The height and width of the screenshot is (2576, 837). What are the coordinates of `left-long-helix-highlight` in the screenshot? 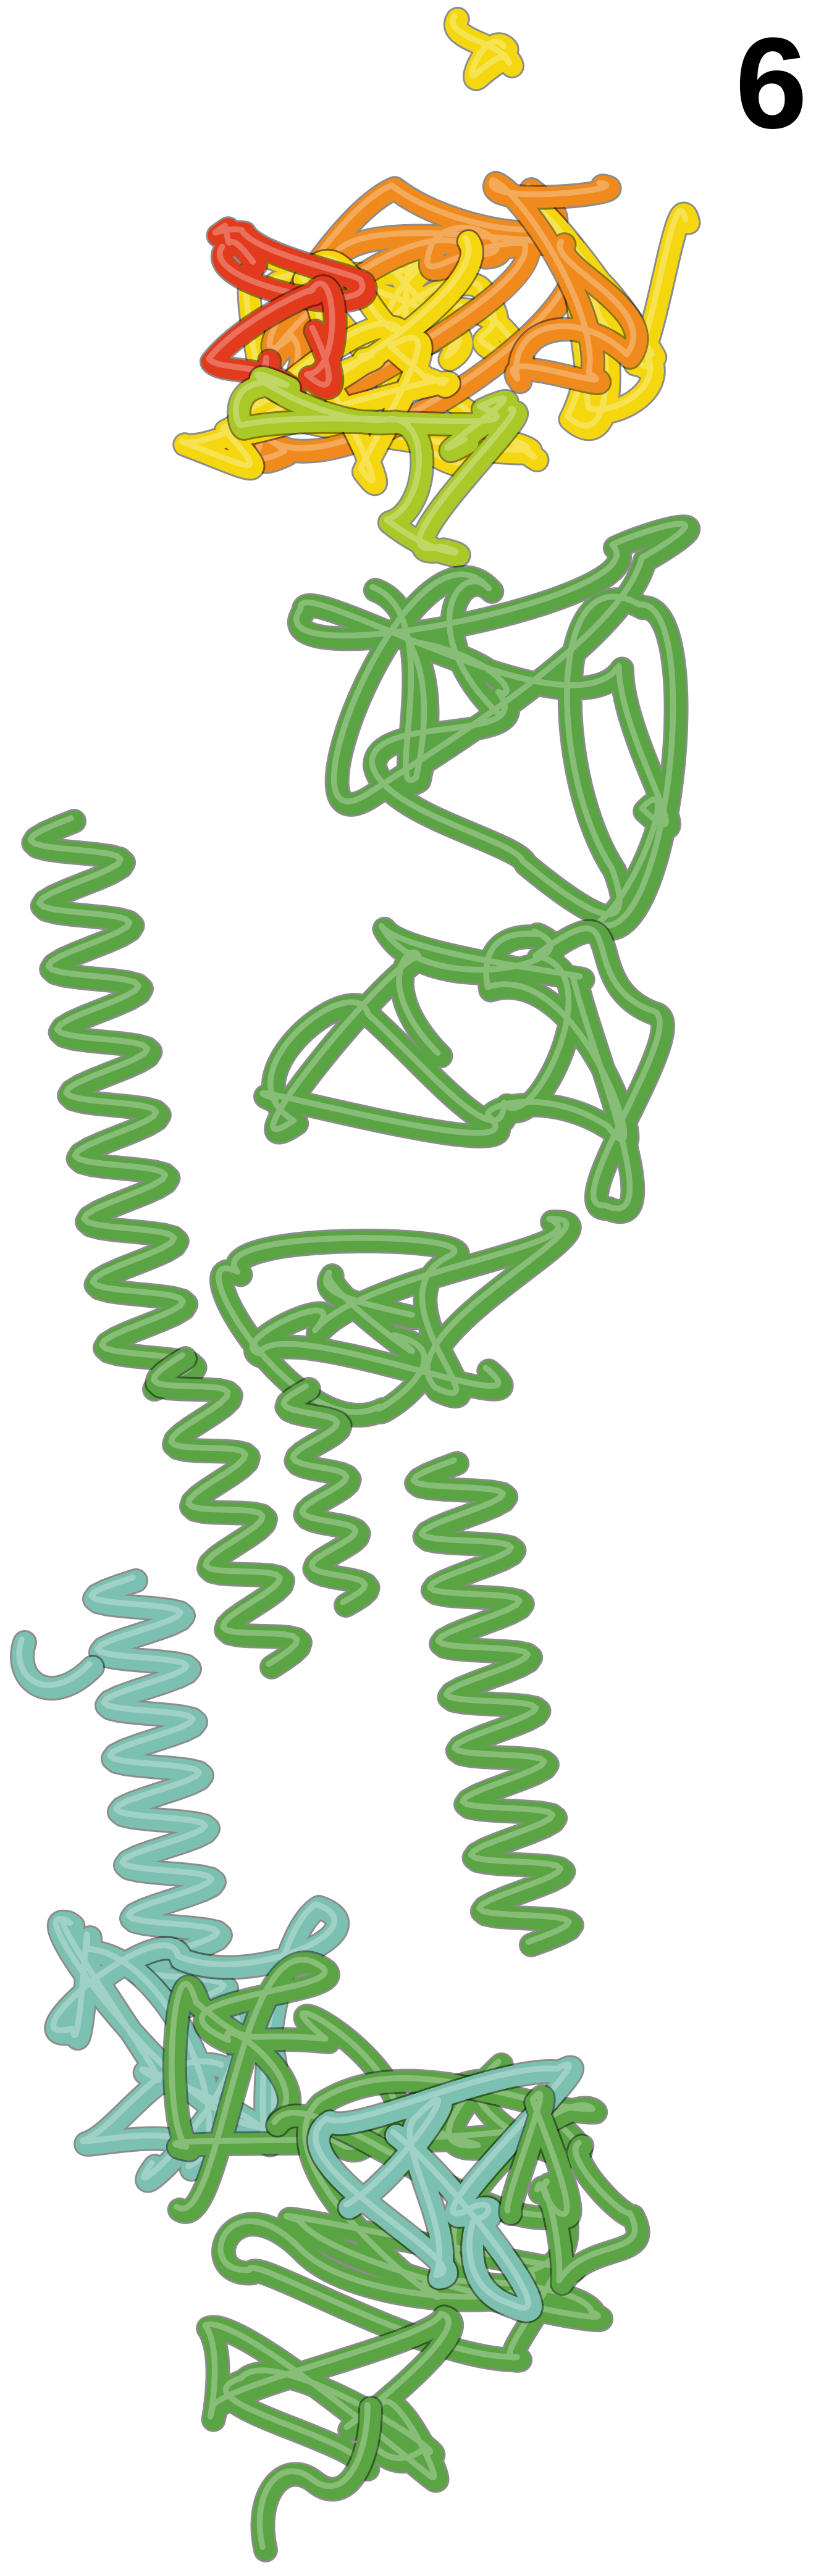 It's located at (111, 1102).